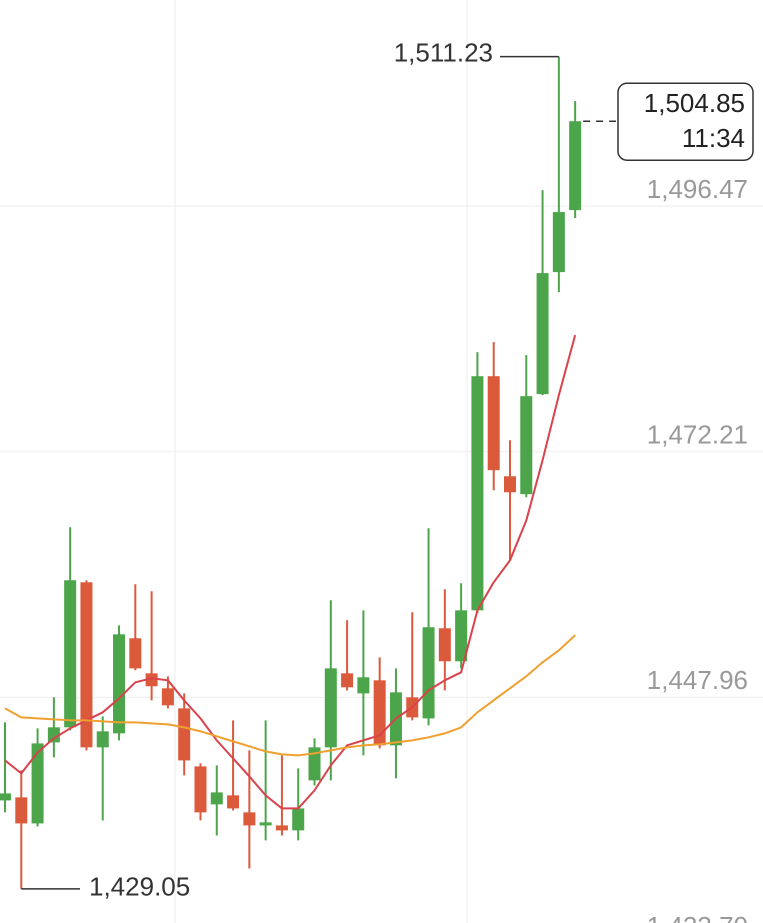 The image size is (763, 923). I want to click on y-tick-label: 1,496.47, so click(697, 189).